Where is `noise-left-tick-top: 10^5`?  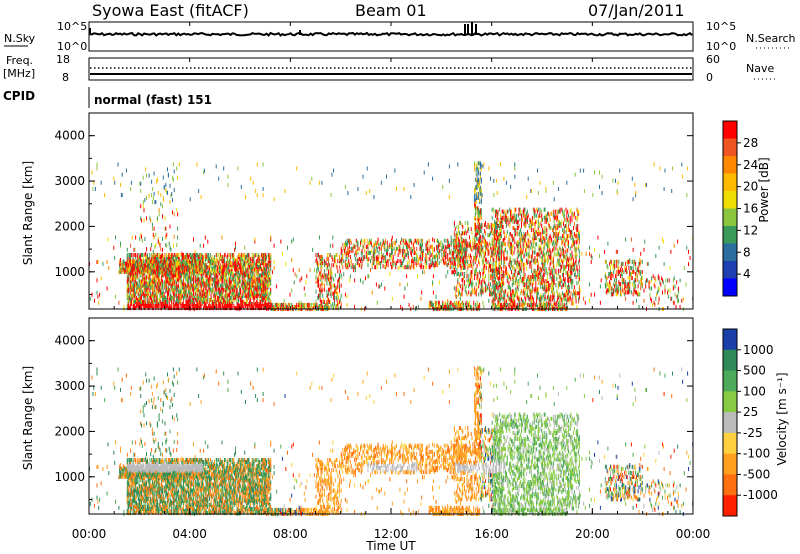
noise-left-tick-top: 10^5 is located at coordinates (72, 26).